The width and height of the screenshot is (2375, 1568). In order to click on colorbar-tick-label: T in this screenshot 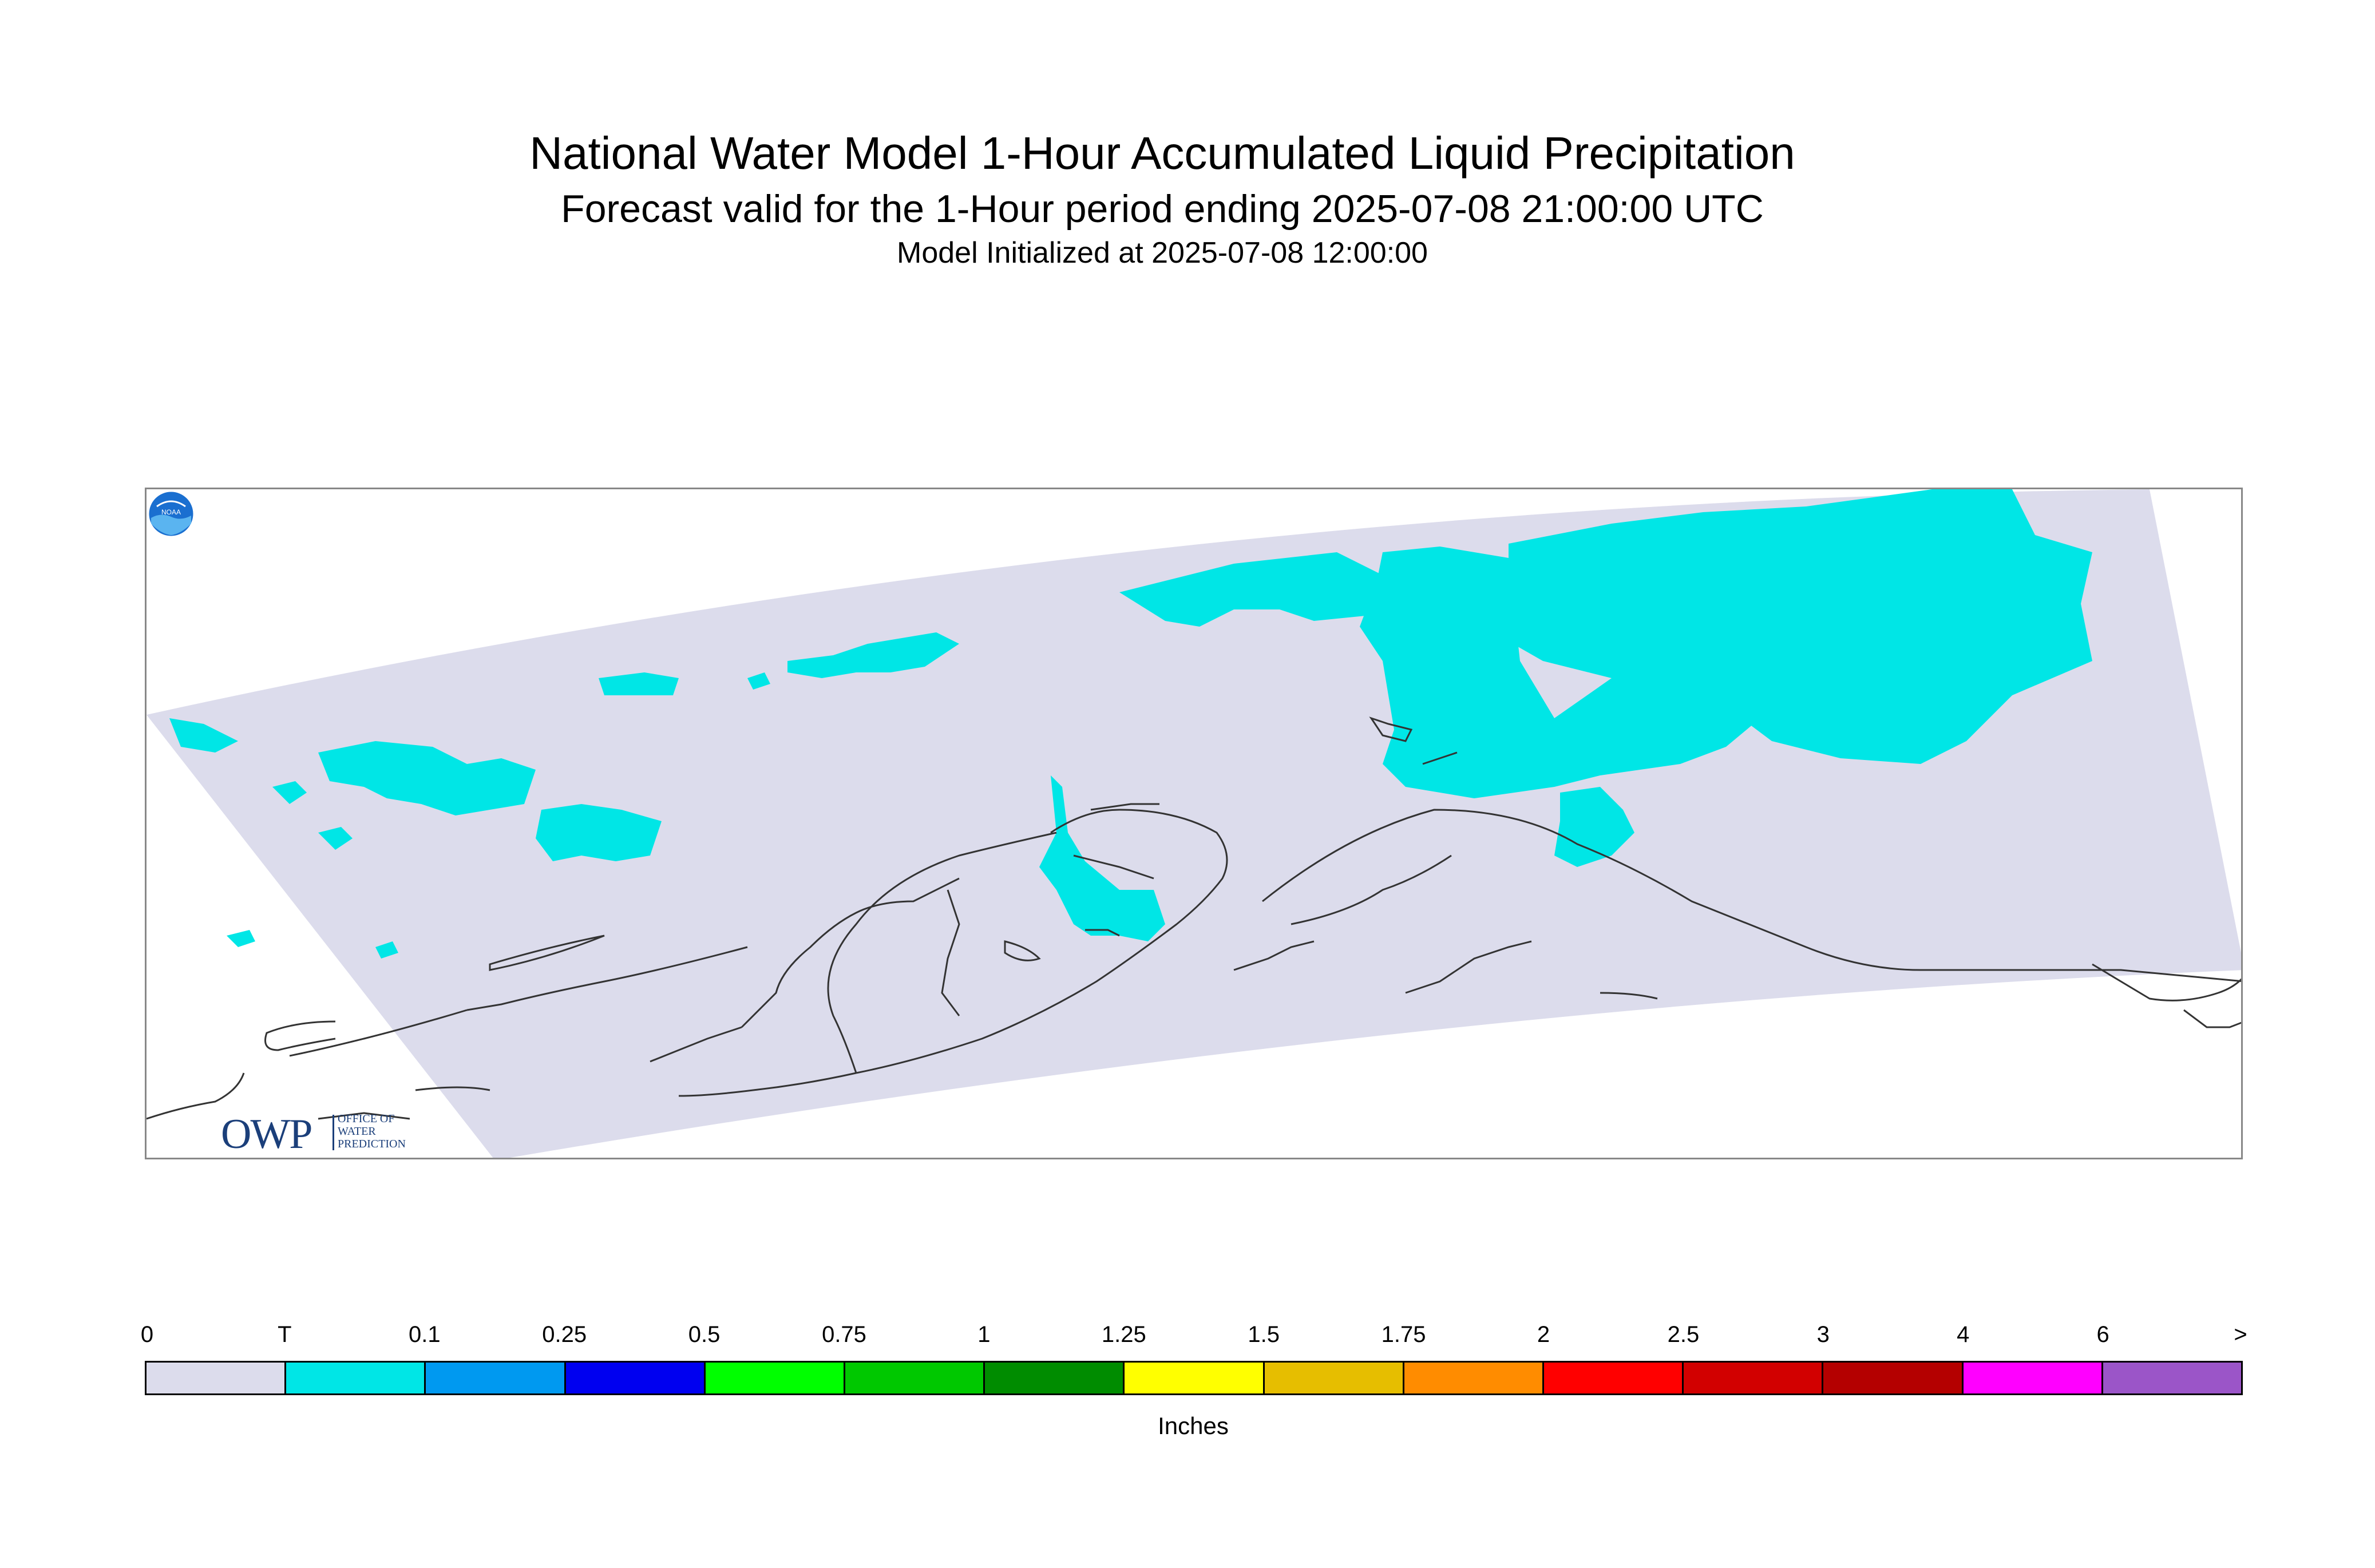, I will do `click(285, 1334)`.